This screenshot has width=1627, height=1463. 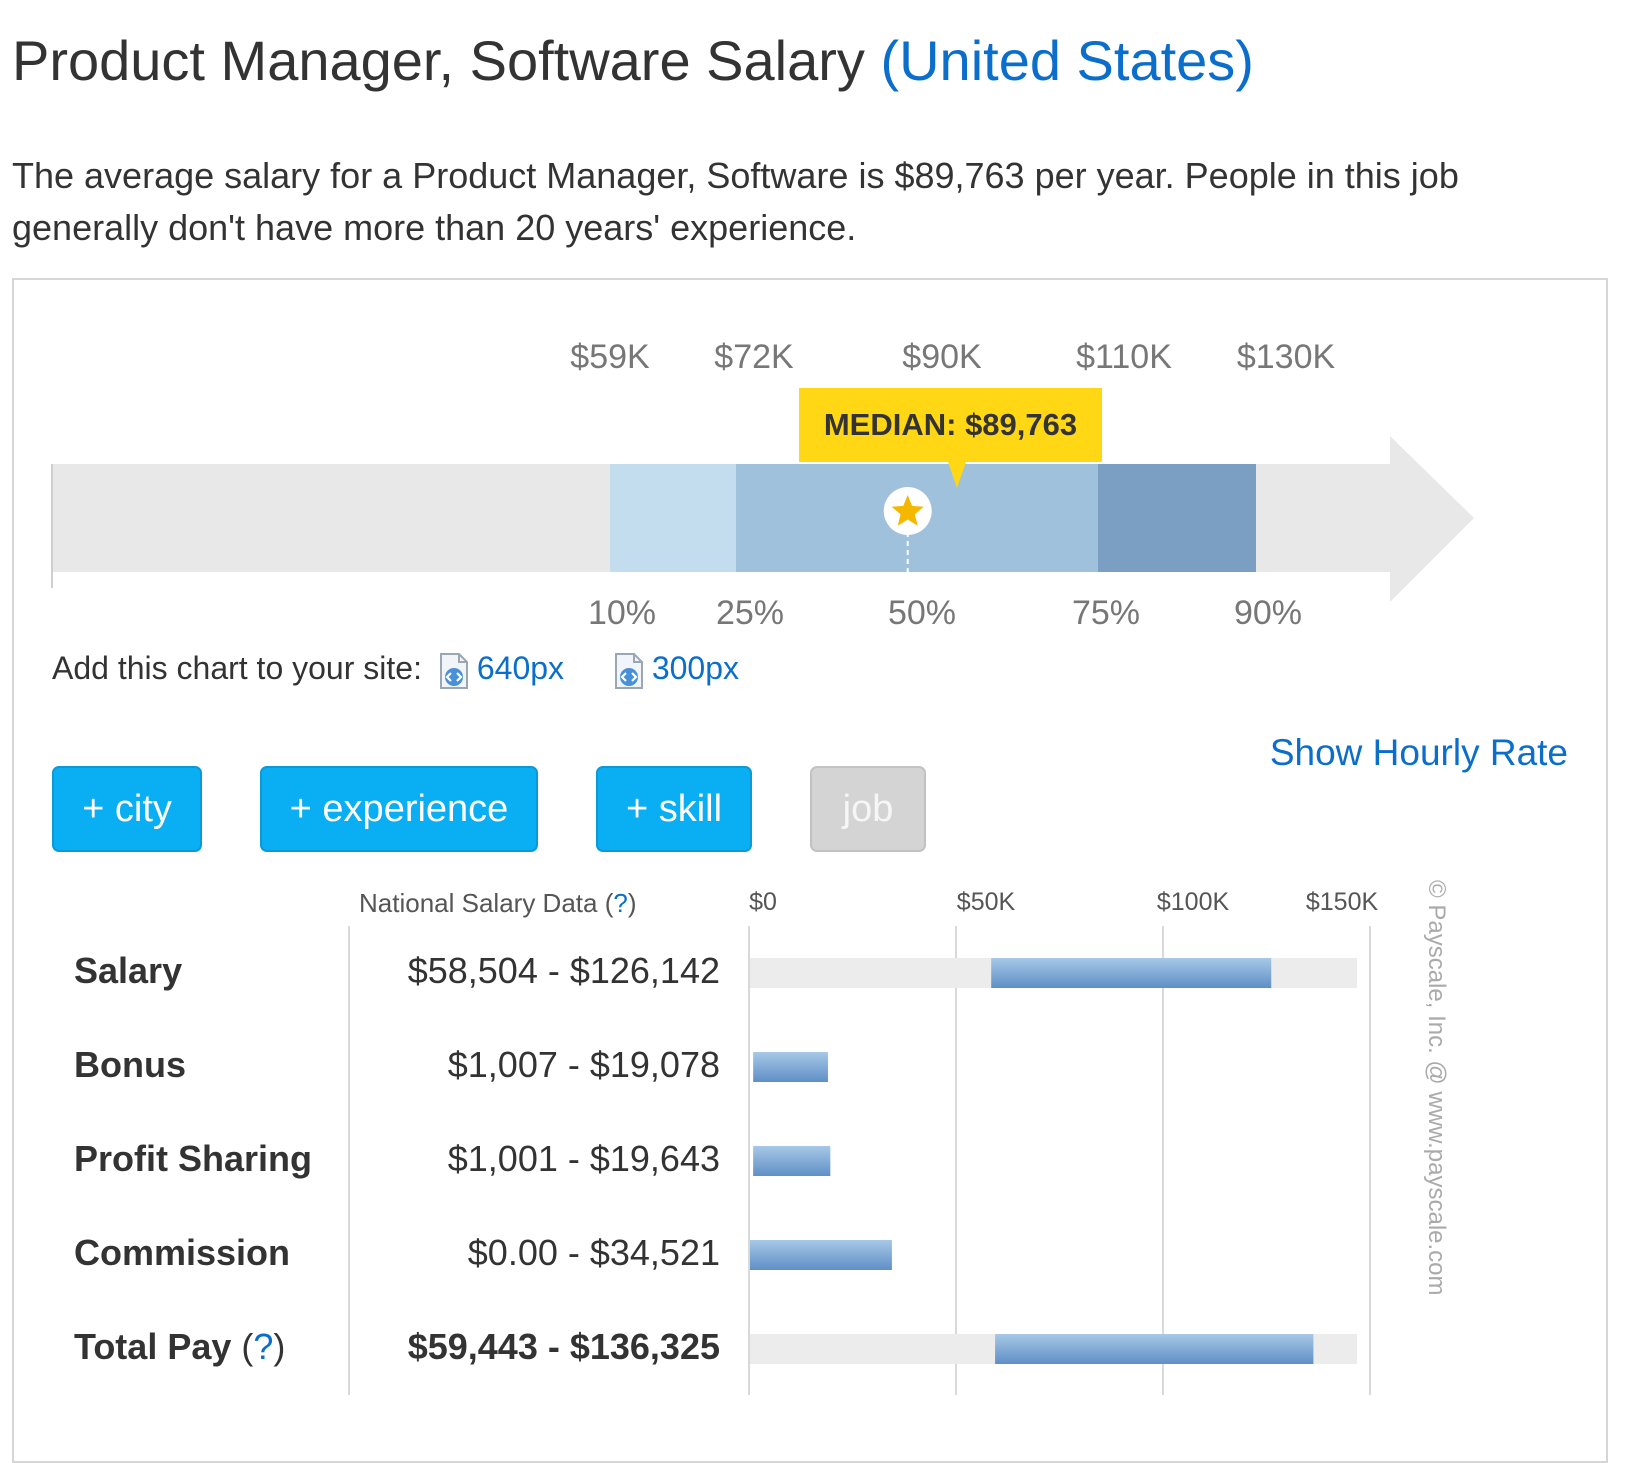 I want to click on axis-tick-label: $150K, so click(x=1342, y=902).